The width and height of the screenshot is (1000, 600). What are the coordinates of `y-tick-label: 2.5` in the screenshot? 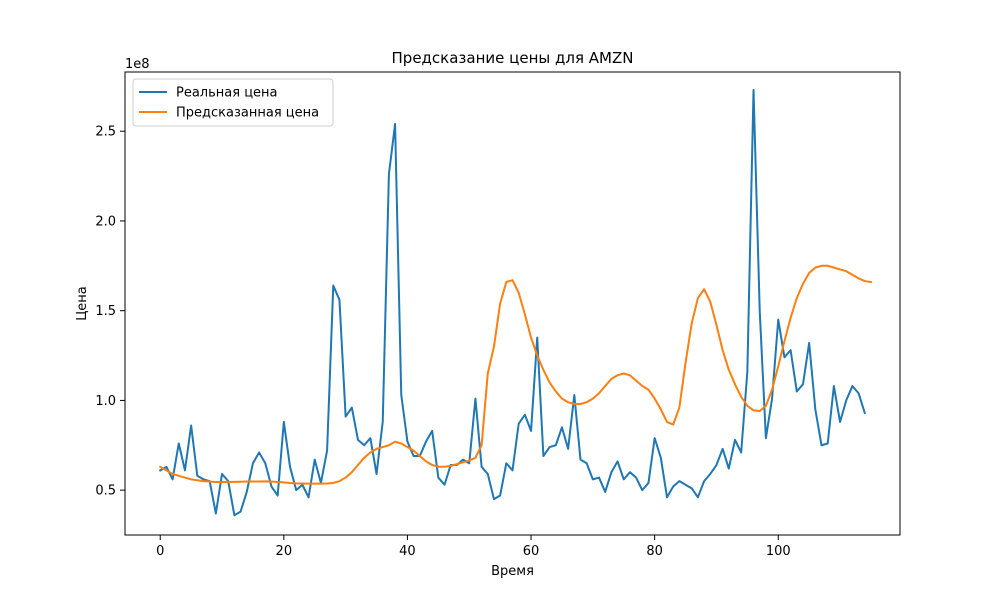 It's located at (105, 132).